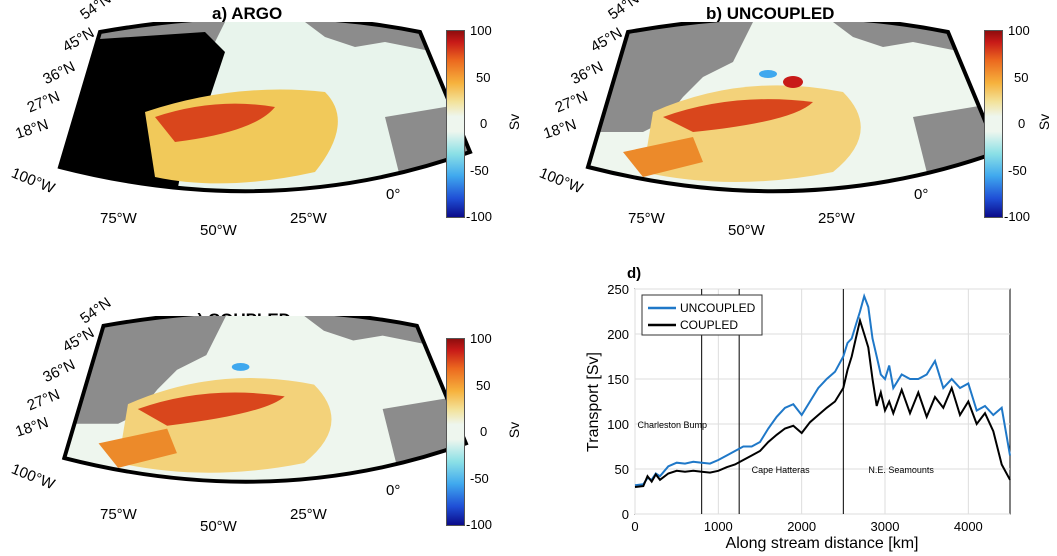 This screenshot has width=1057, height=556. I want to click on series-line-uncoupled, so click(822, 389).